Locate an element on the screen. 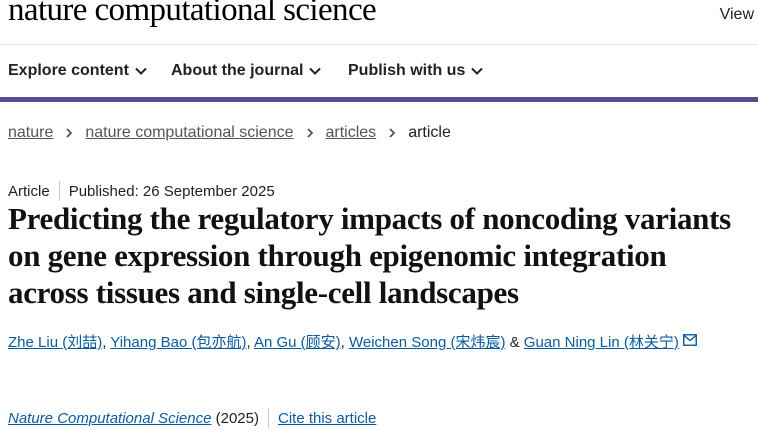 The width and height of the screenshot is (758, 442). breadcrumb-journal: nature computational science is located at coordinates (189, 132).